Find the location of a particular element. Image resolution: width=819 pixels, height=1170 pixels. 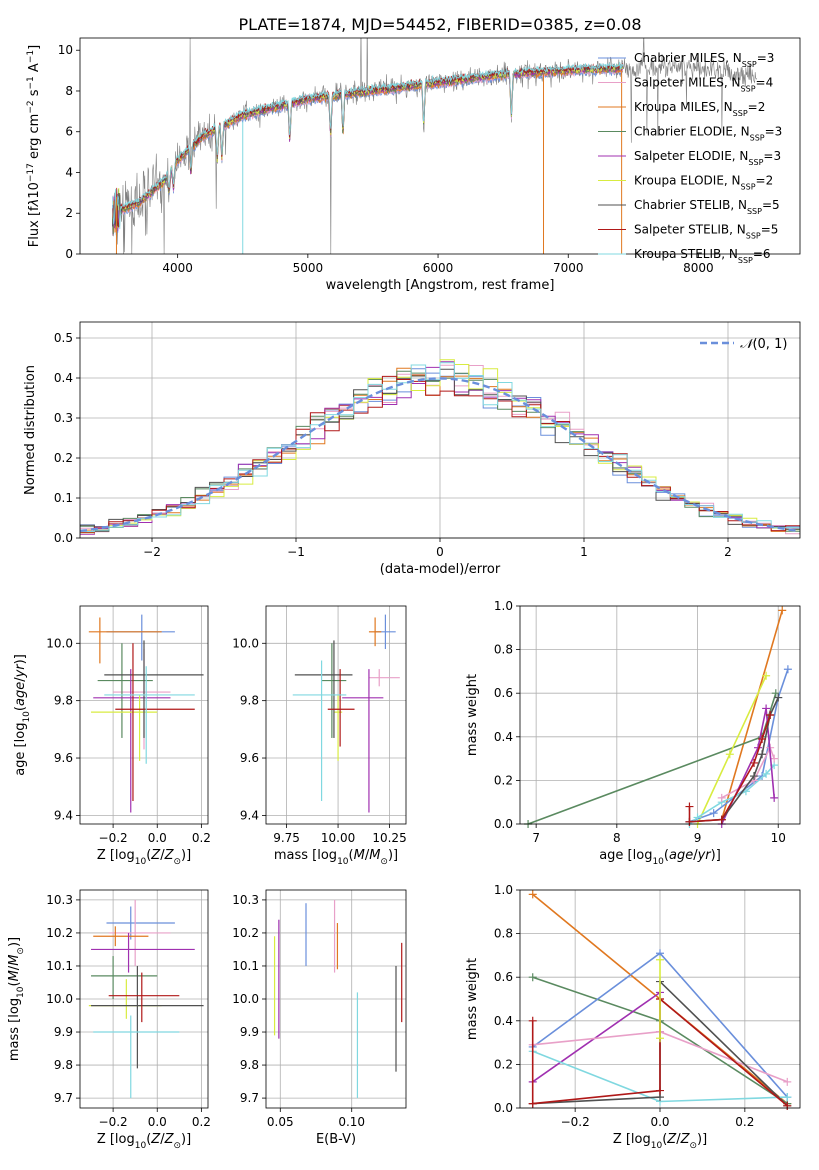

z_vs_age-xtick-label: −0.2 is located at coordinates (113, 838).